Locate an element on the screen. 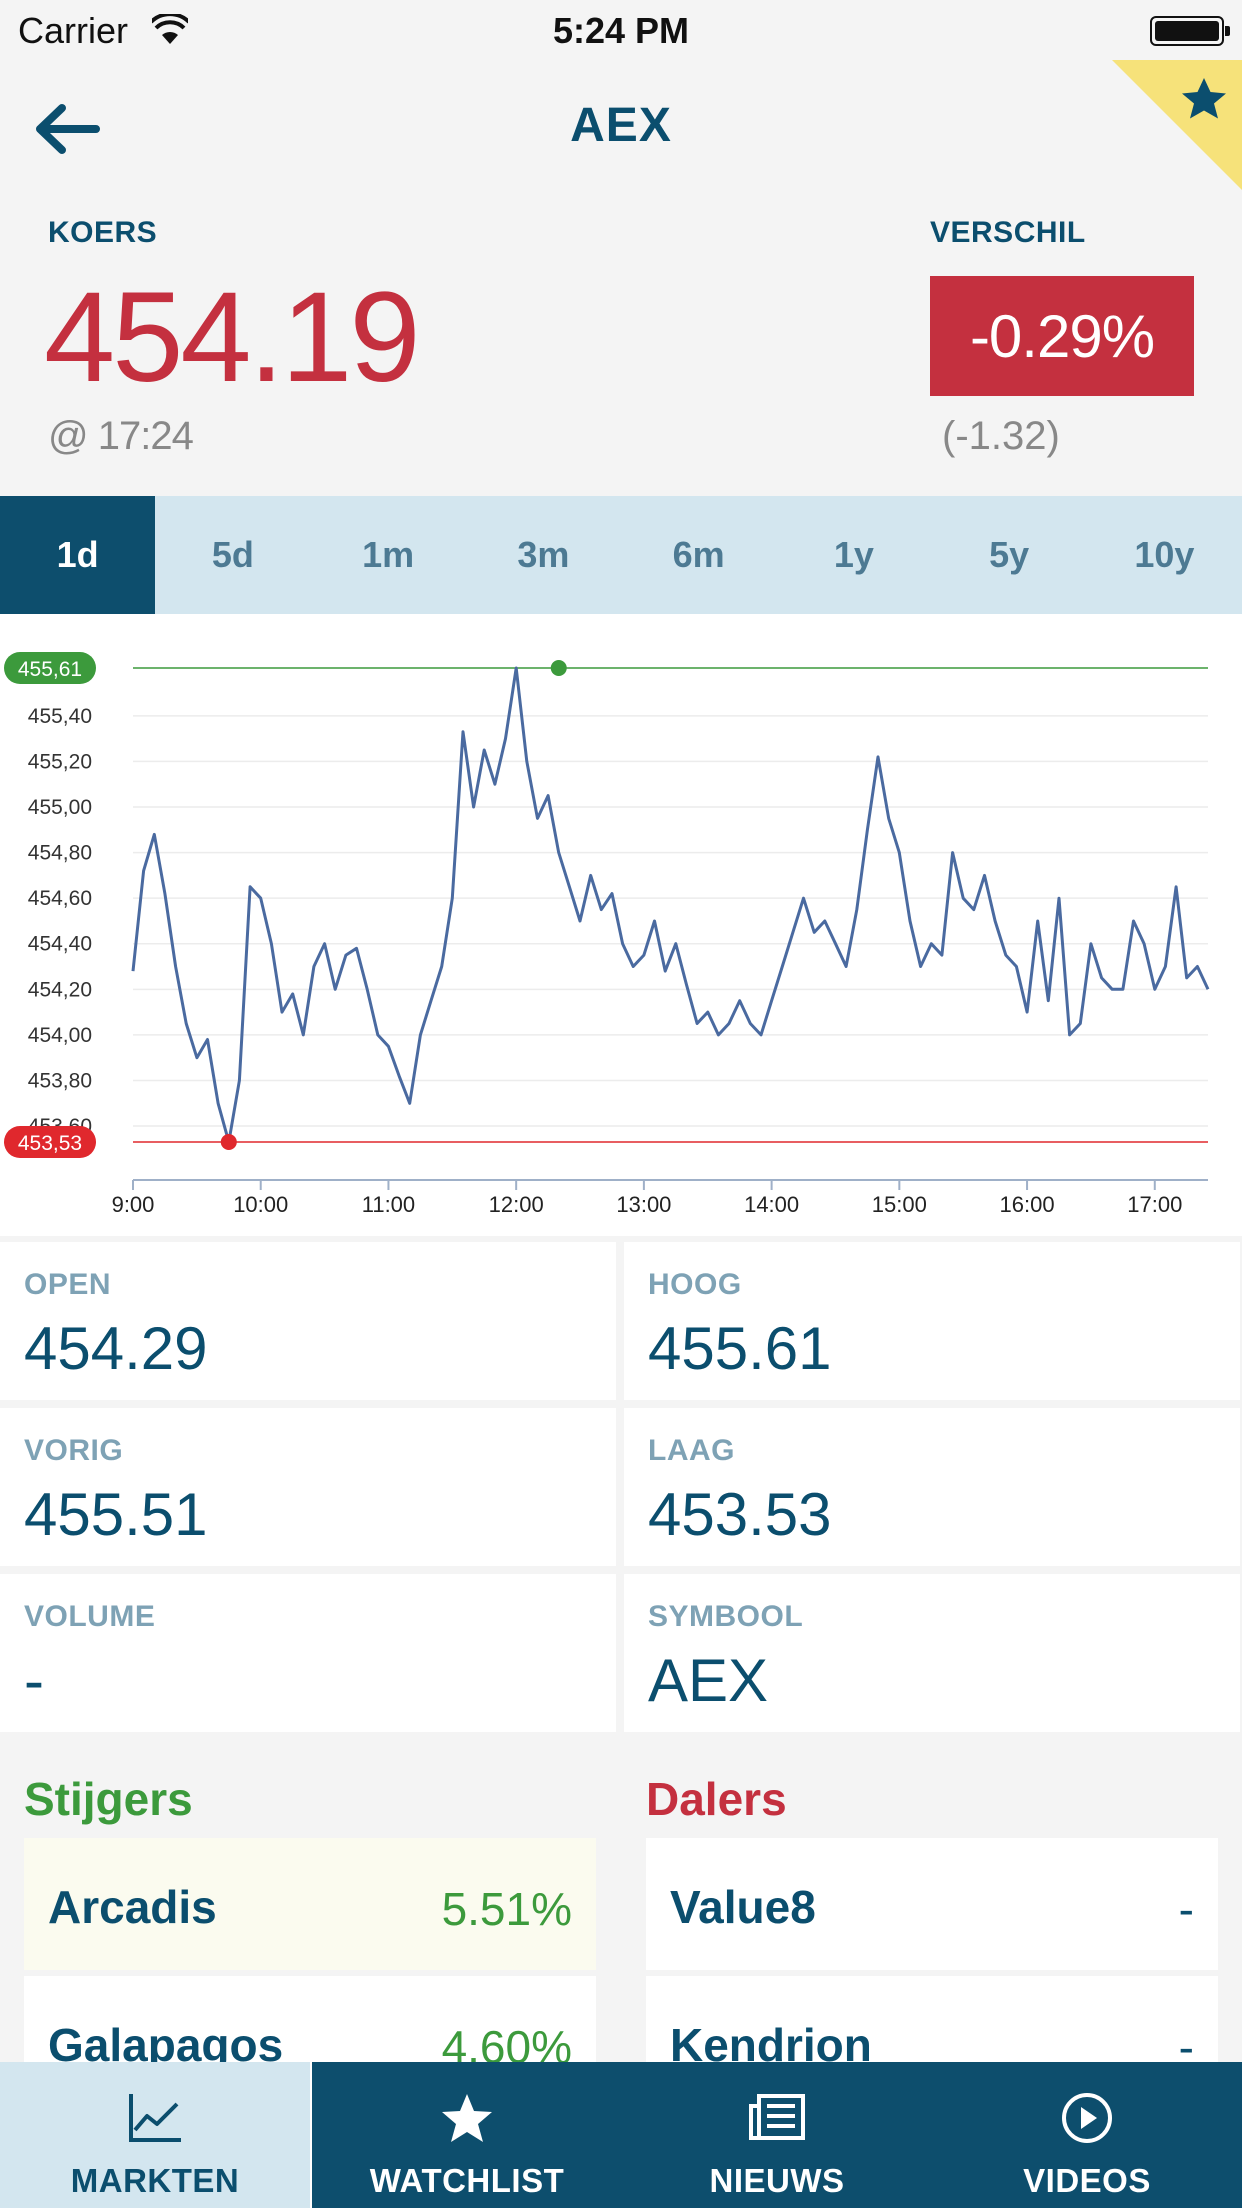  stat-value: - is located at coordinates (34, 1680).